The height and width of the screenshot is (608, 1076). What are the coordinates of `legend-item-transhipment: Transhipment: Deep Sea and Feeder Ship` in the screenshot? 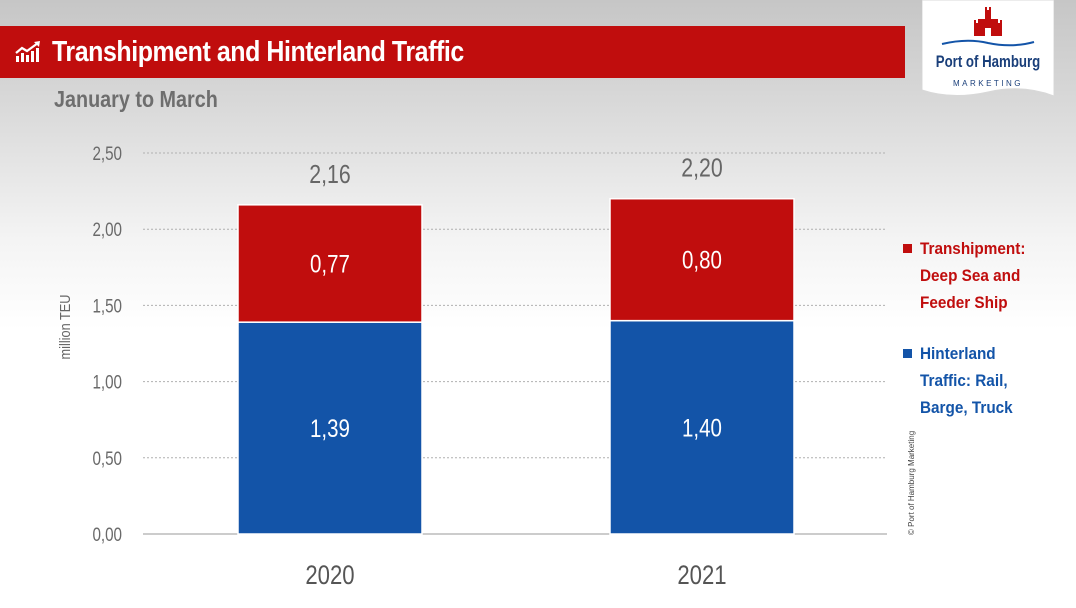 It's located at (978, 275).